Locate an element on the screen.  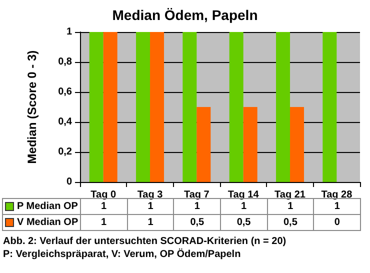
y-tick-label: 0,6 is located at coordinates (65, 92).